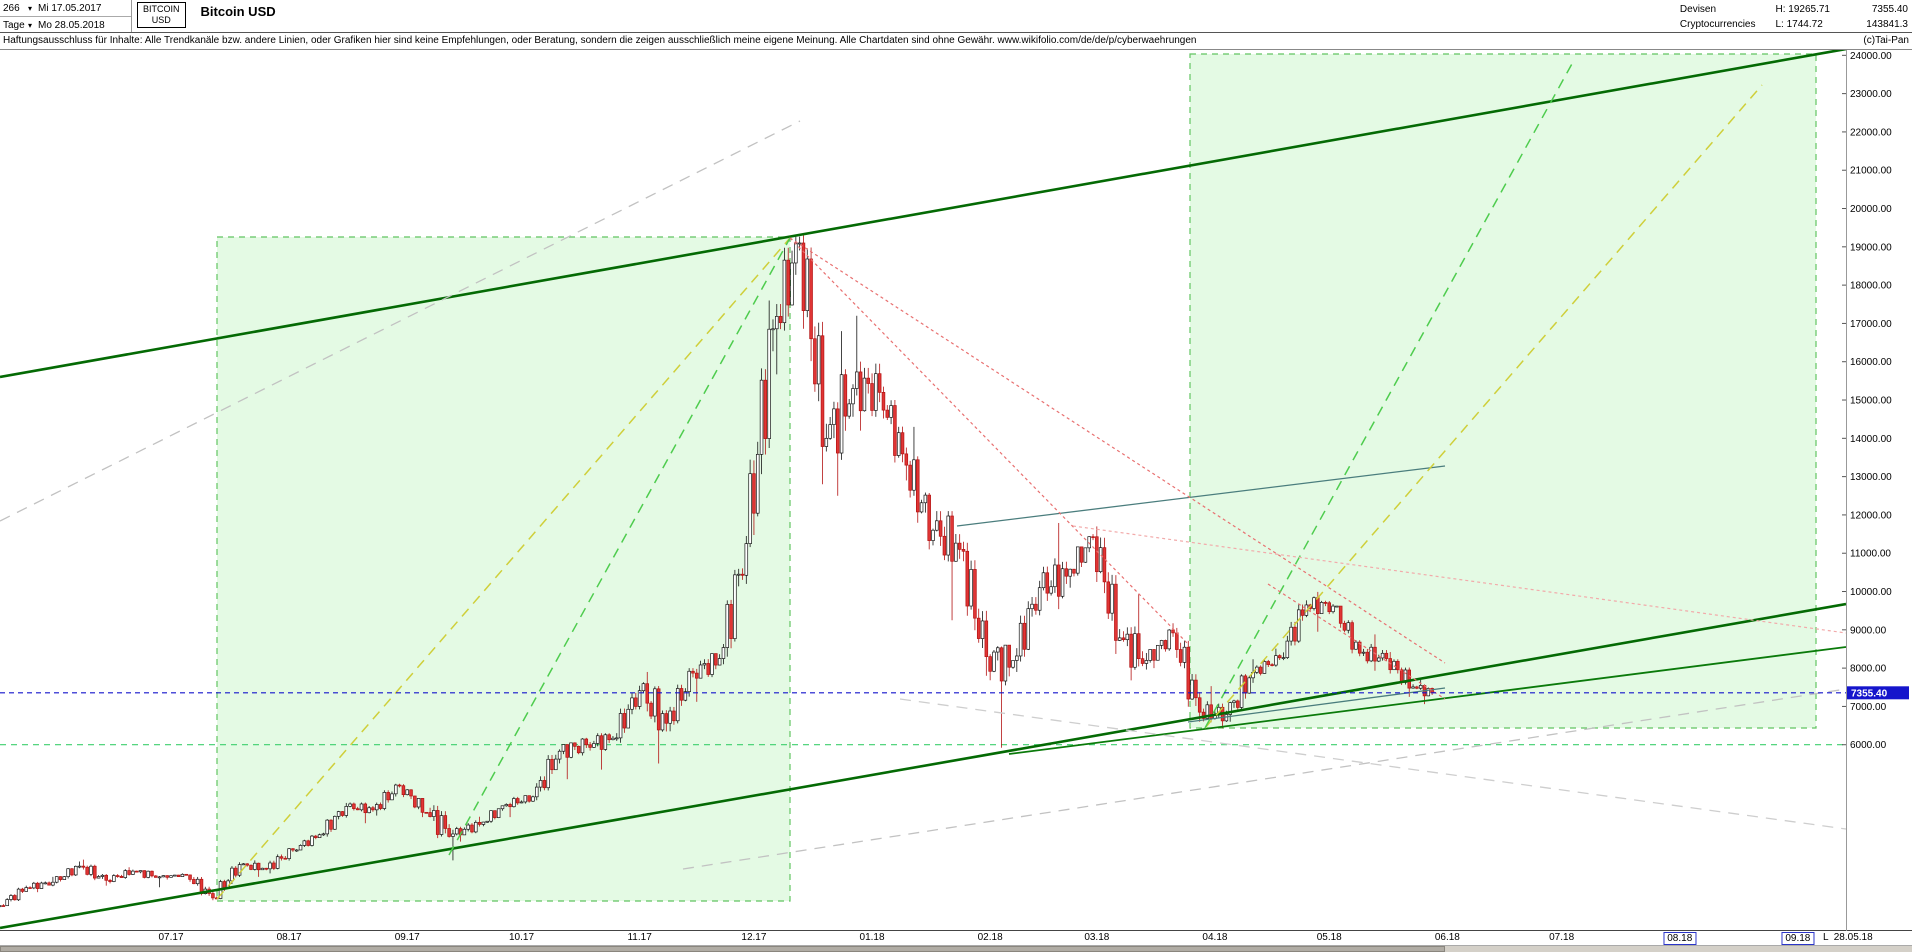 The height and width of the screenshot is (952, 1912). What do you see at coordinates (639, 937) in the screenshot?
I see `x-axis-label: 11.17` at bounding box center [639, 937].